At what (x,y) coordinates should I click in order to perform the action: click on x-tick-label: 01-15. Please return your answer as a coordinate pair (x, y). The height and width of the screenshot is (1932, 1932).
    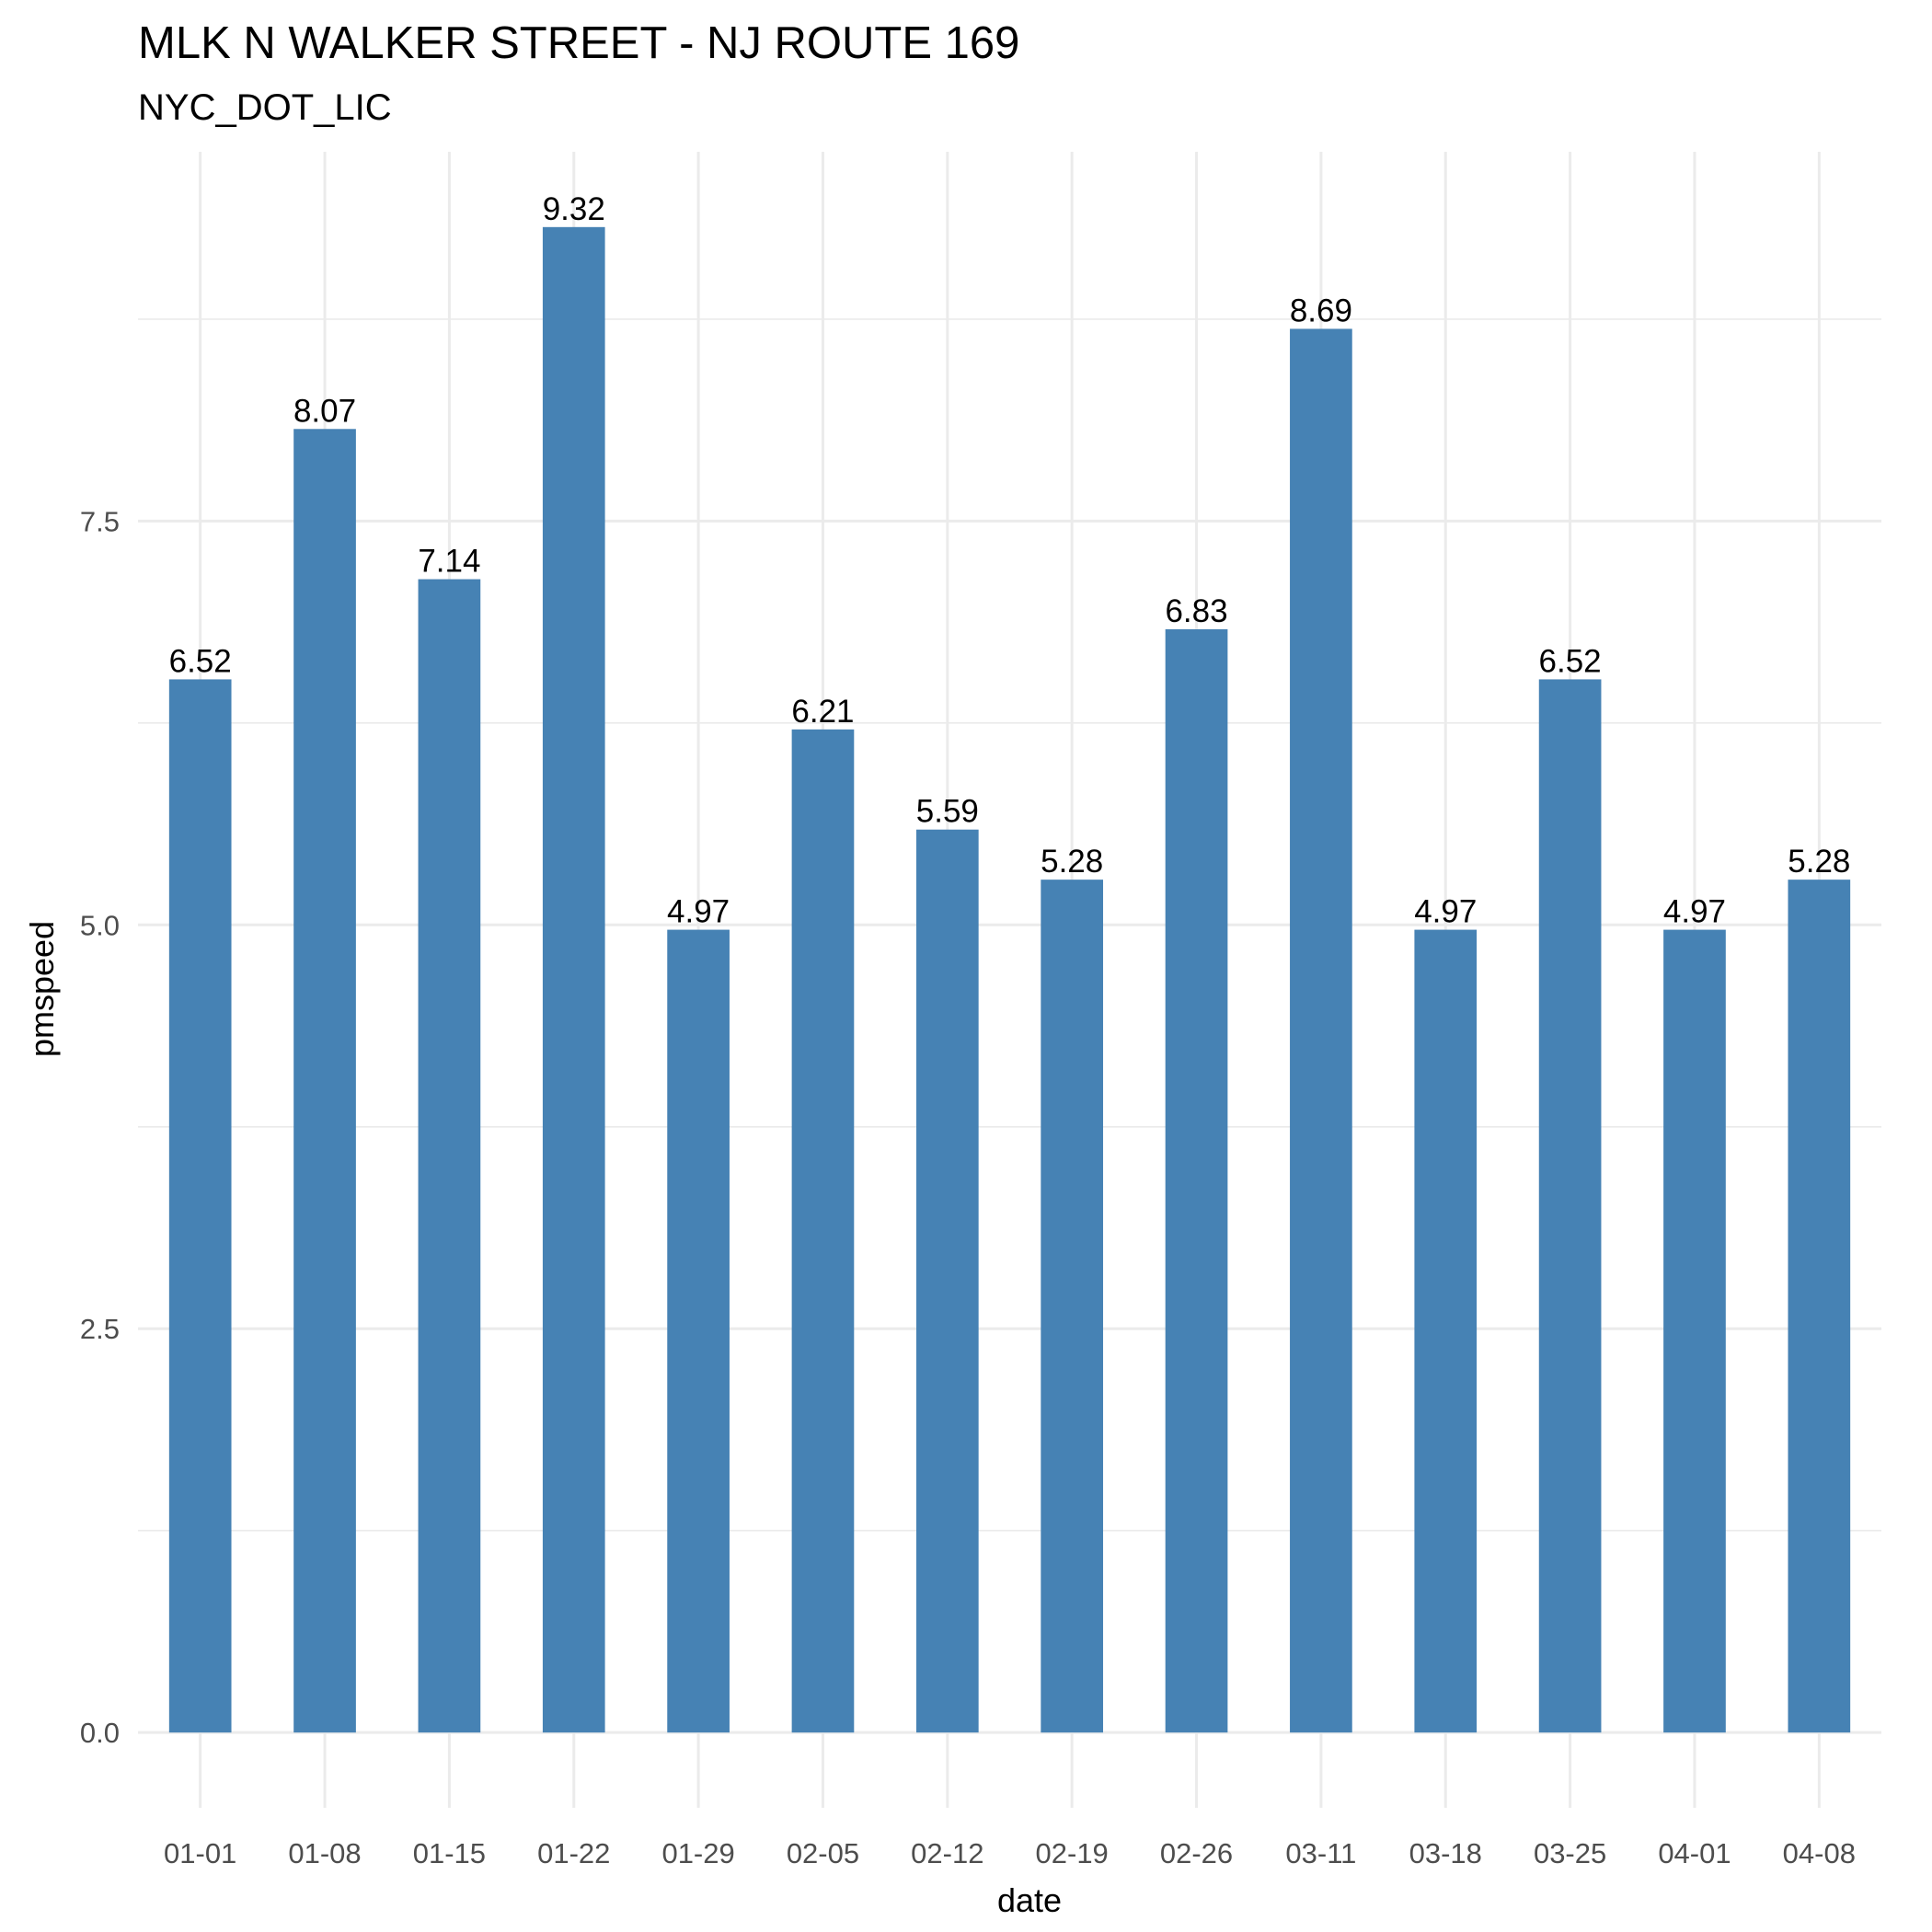
    Looking at the image, I should click on (449, 1853).